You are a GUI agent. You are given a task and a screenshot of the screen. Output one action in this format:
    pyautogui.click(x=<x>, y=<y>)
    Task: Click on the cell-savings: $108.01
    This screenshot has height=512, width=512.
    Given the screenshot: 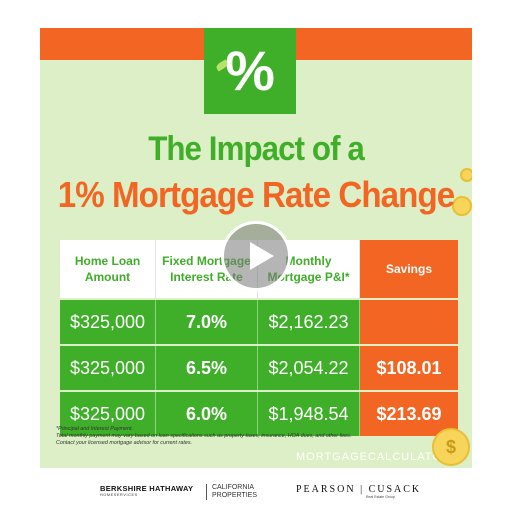 What is the action you would take?
    pyautogui.click(x=409, y=368)
    